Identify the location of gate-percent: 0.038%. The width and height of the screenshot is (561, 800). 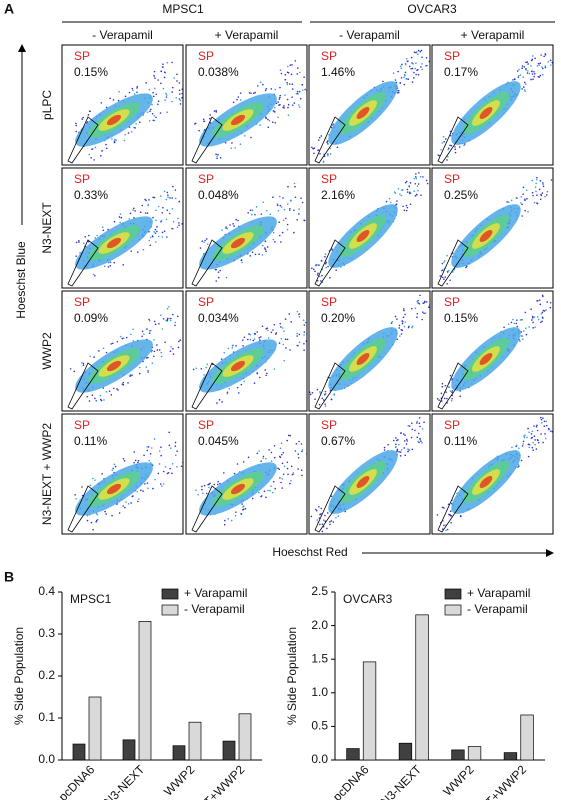
(218, 72).